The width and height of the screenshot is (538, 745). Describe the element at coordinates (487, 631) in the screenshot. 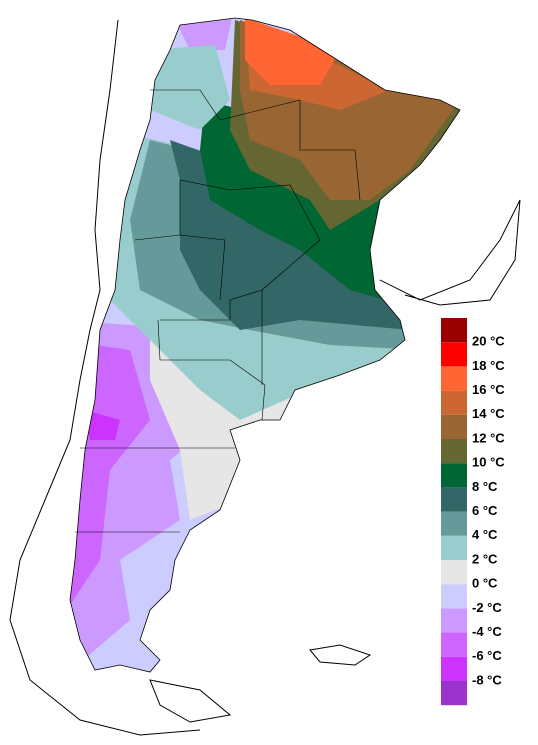

I see `legend-label: -4 °C` at that location.